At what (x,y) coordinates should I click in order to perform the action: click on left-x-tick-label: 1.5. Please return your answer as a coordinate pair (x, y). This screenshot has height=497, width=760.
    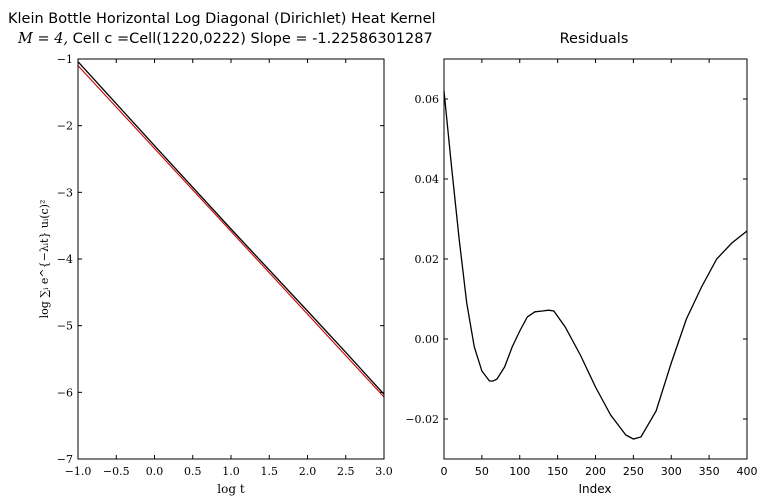
    Looking at the image, I should click on (270, 471).